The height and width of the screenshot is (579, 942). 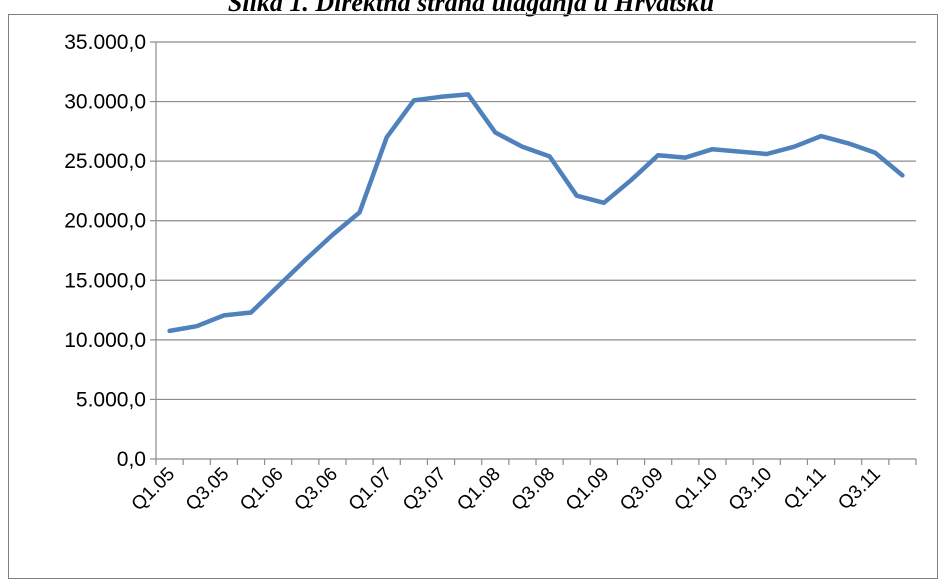 What do you see at coordinates (696, 489) in the screenshot?
I see `x-tick-label: Q1.10` at bounding box center [696, 489].